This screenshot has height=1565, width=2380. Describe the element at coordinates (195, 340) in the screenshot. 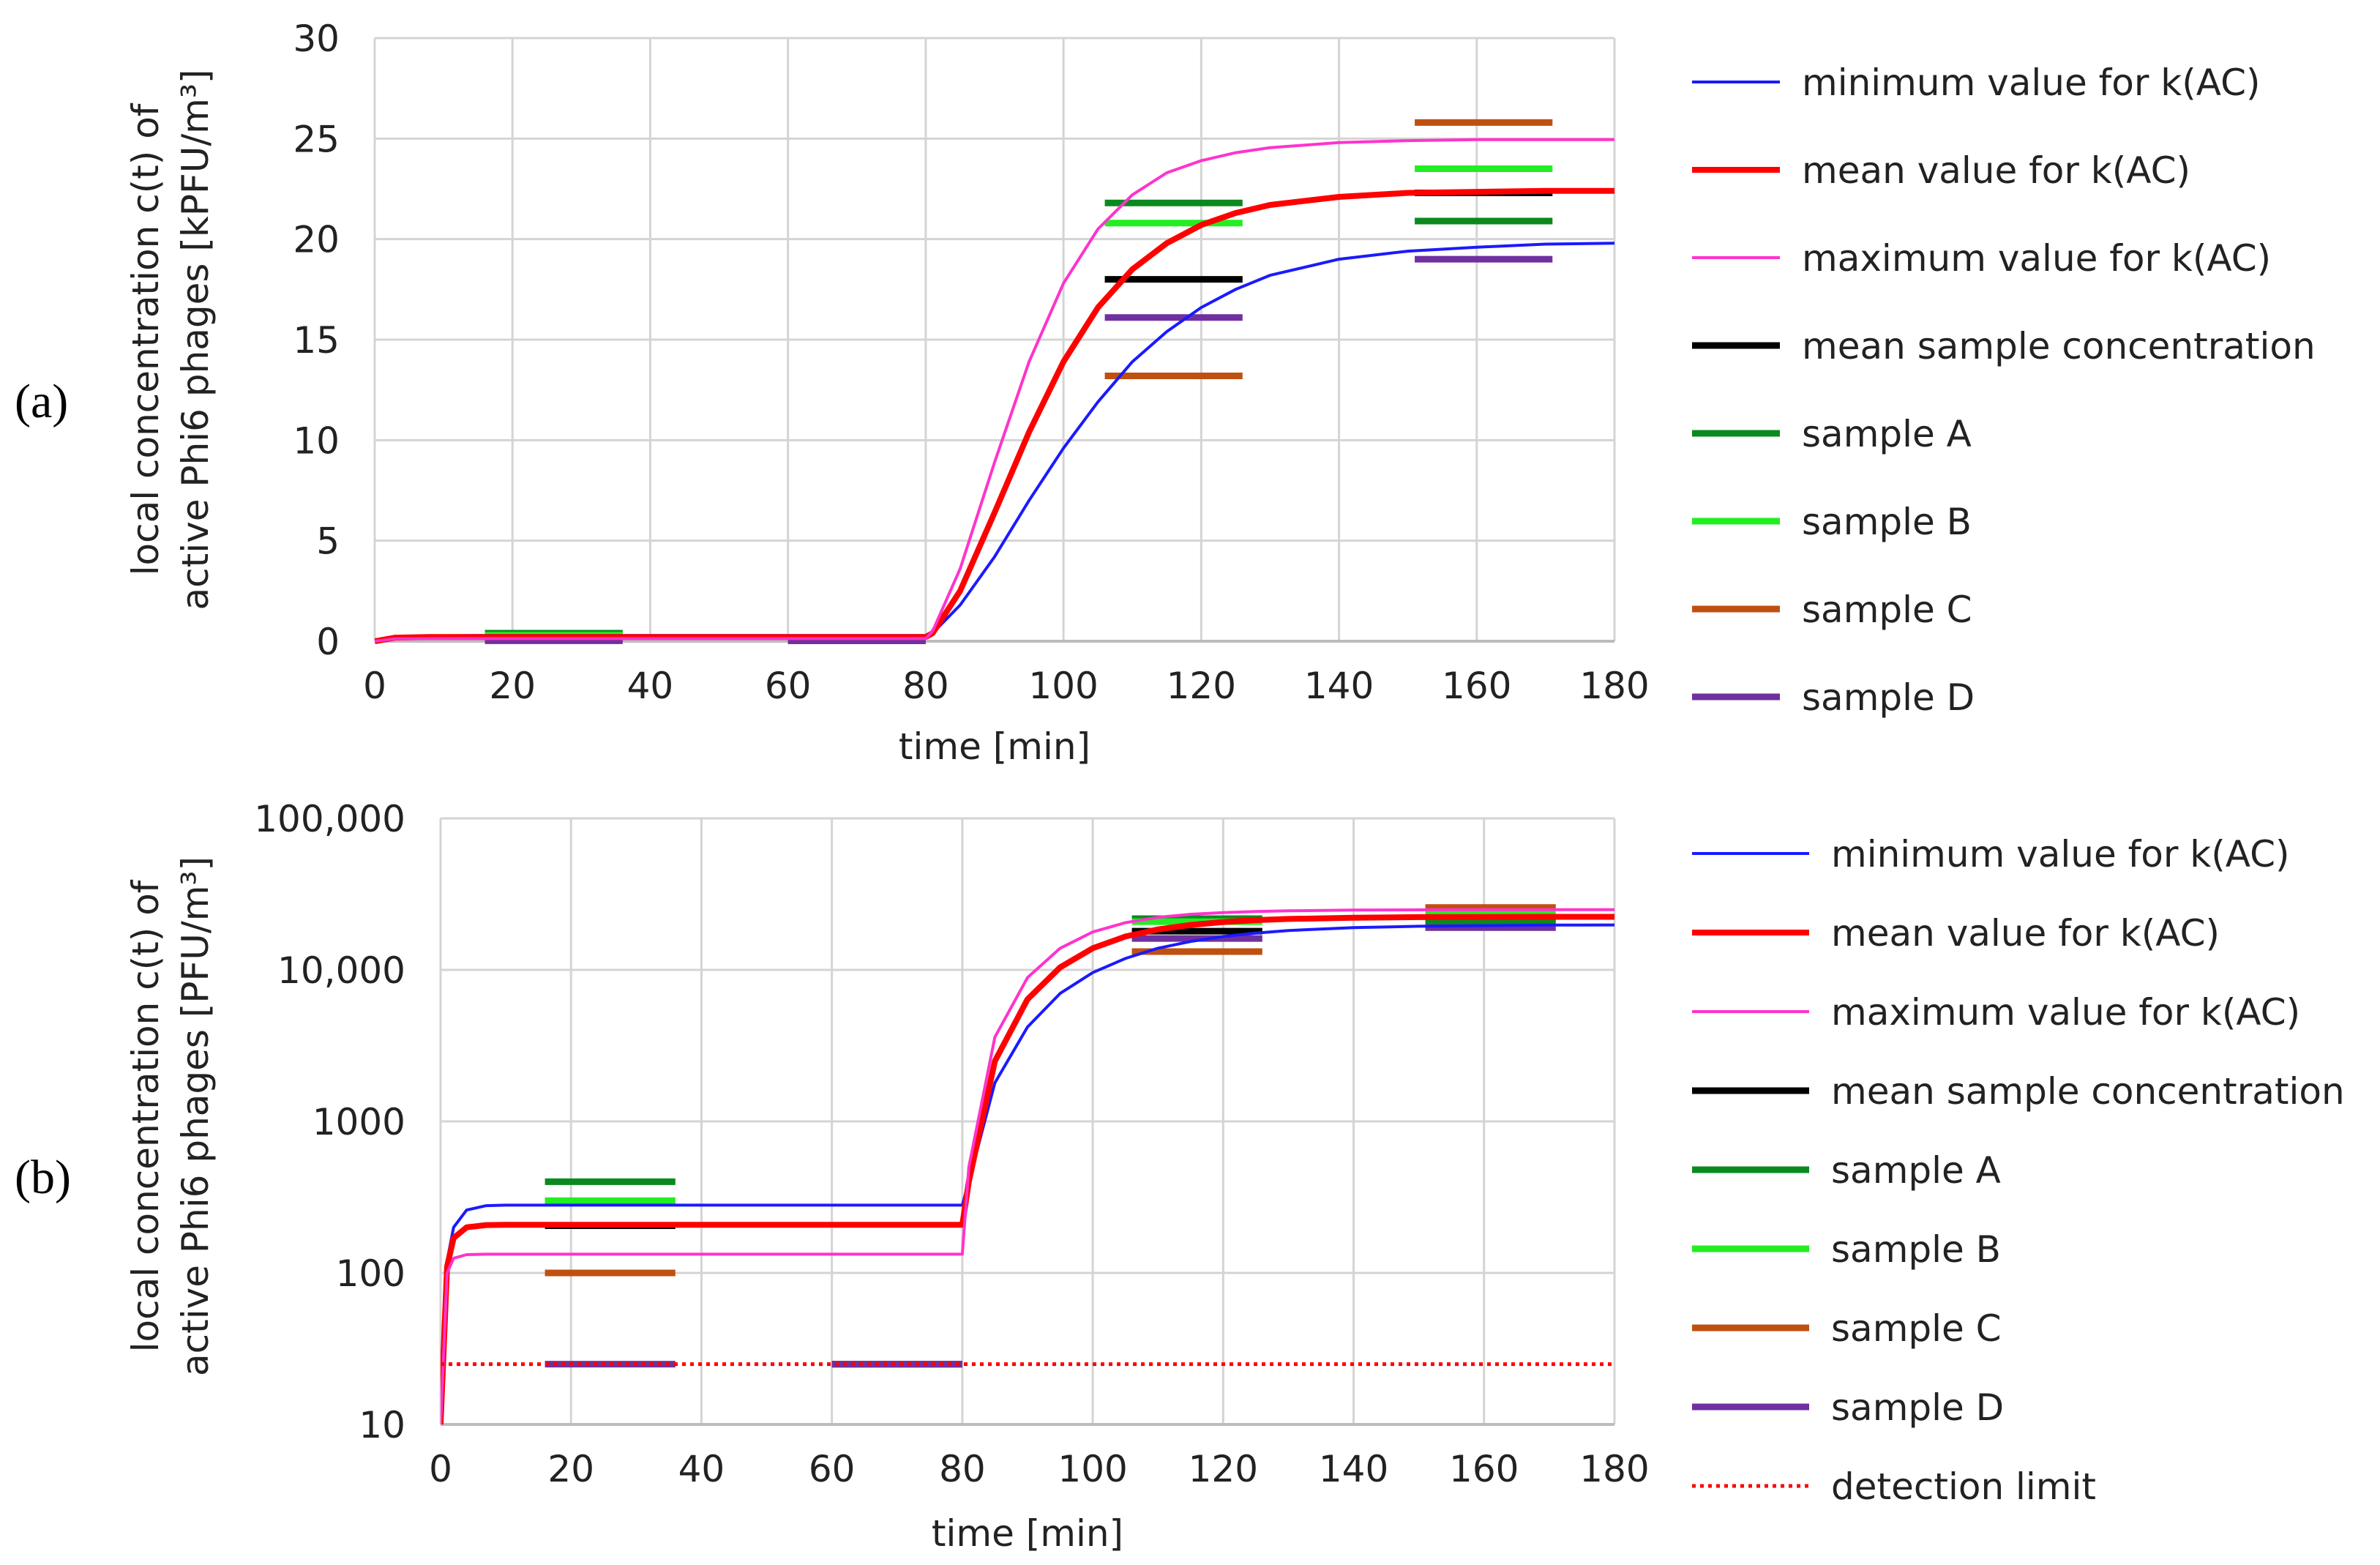

I see `y-axis-label-line2: active Phi6 phages [kPFU/m³]` at that location.